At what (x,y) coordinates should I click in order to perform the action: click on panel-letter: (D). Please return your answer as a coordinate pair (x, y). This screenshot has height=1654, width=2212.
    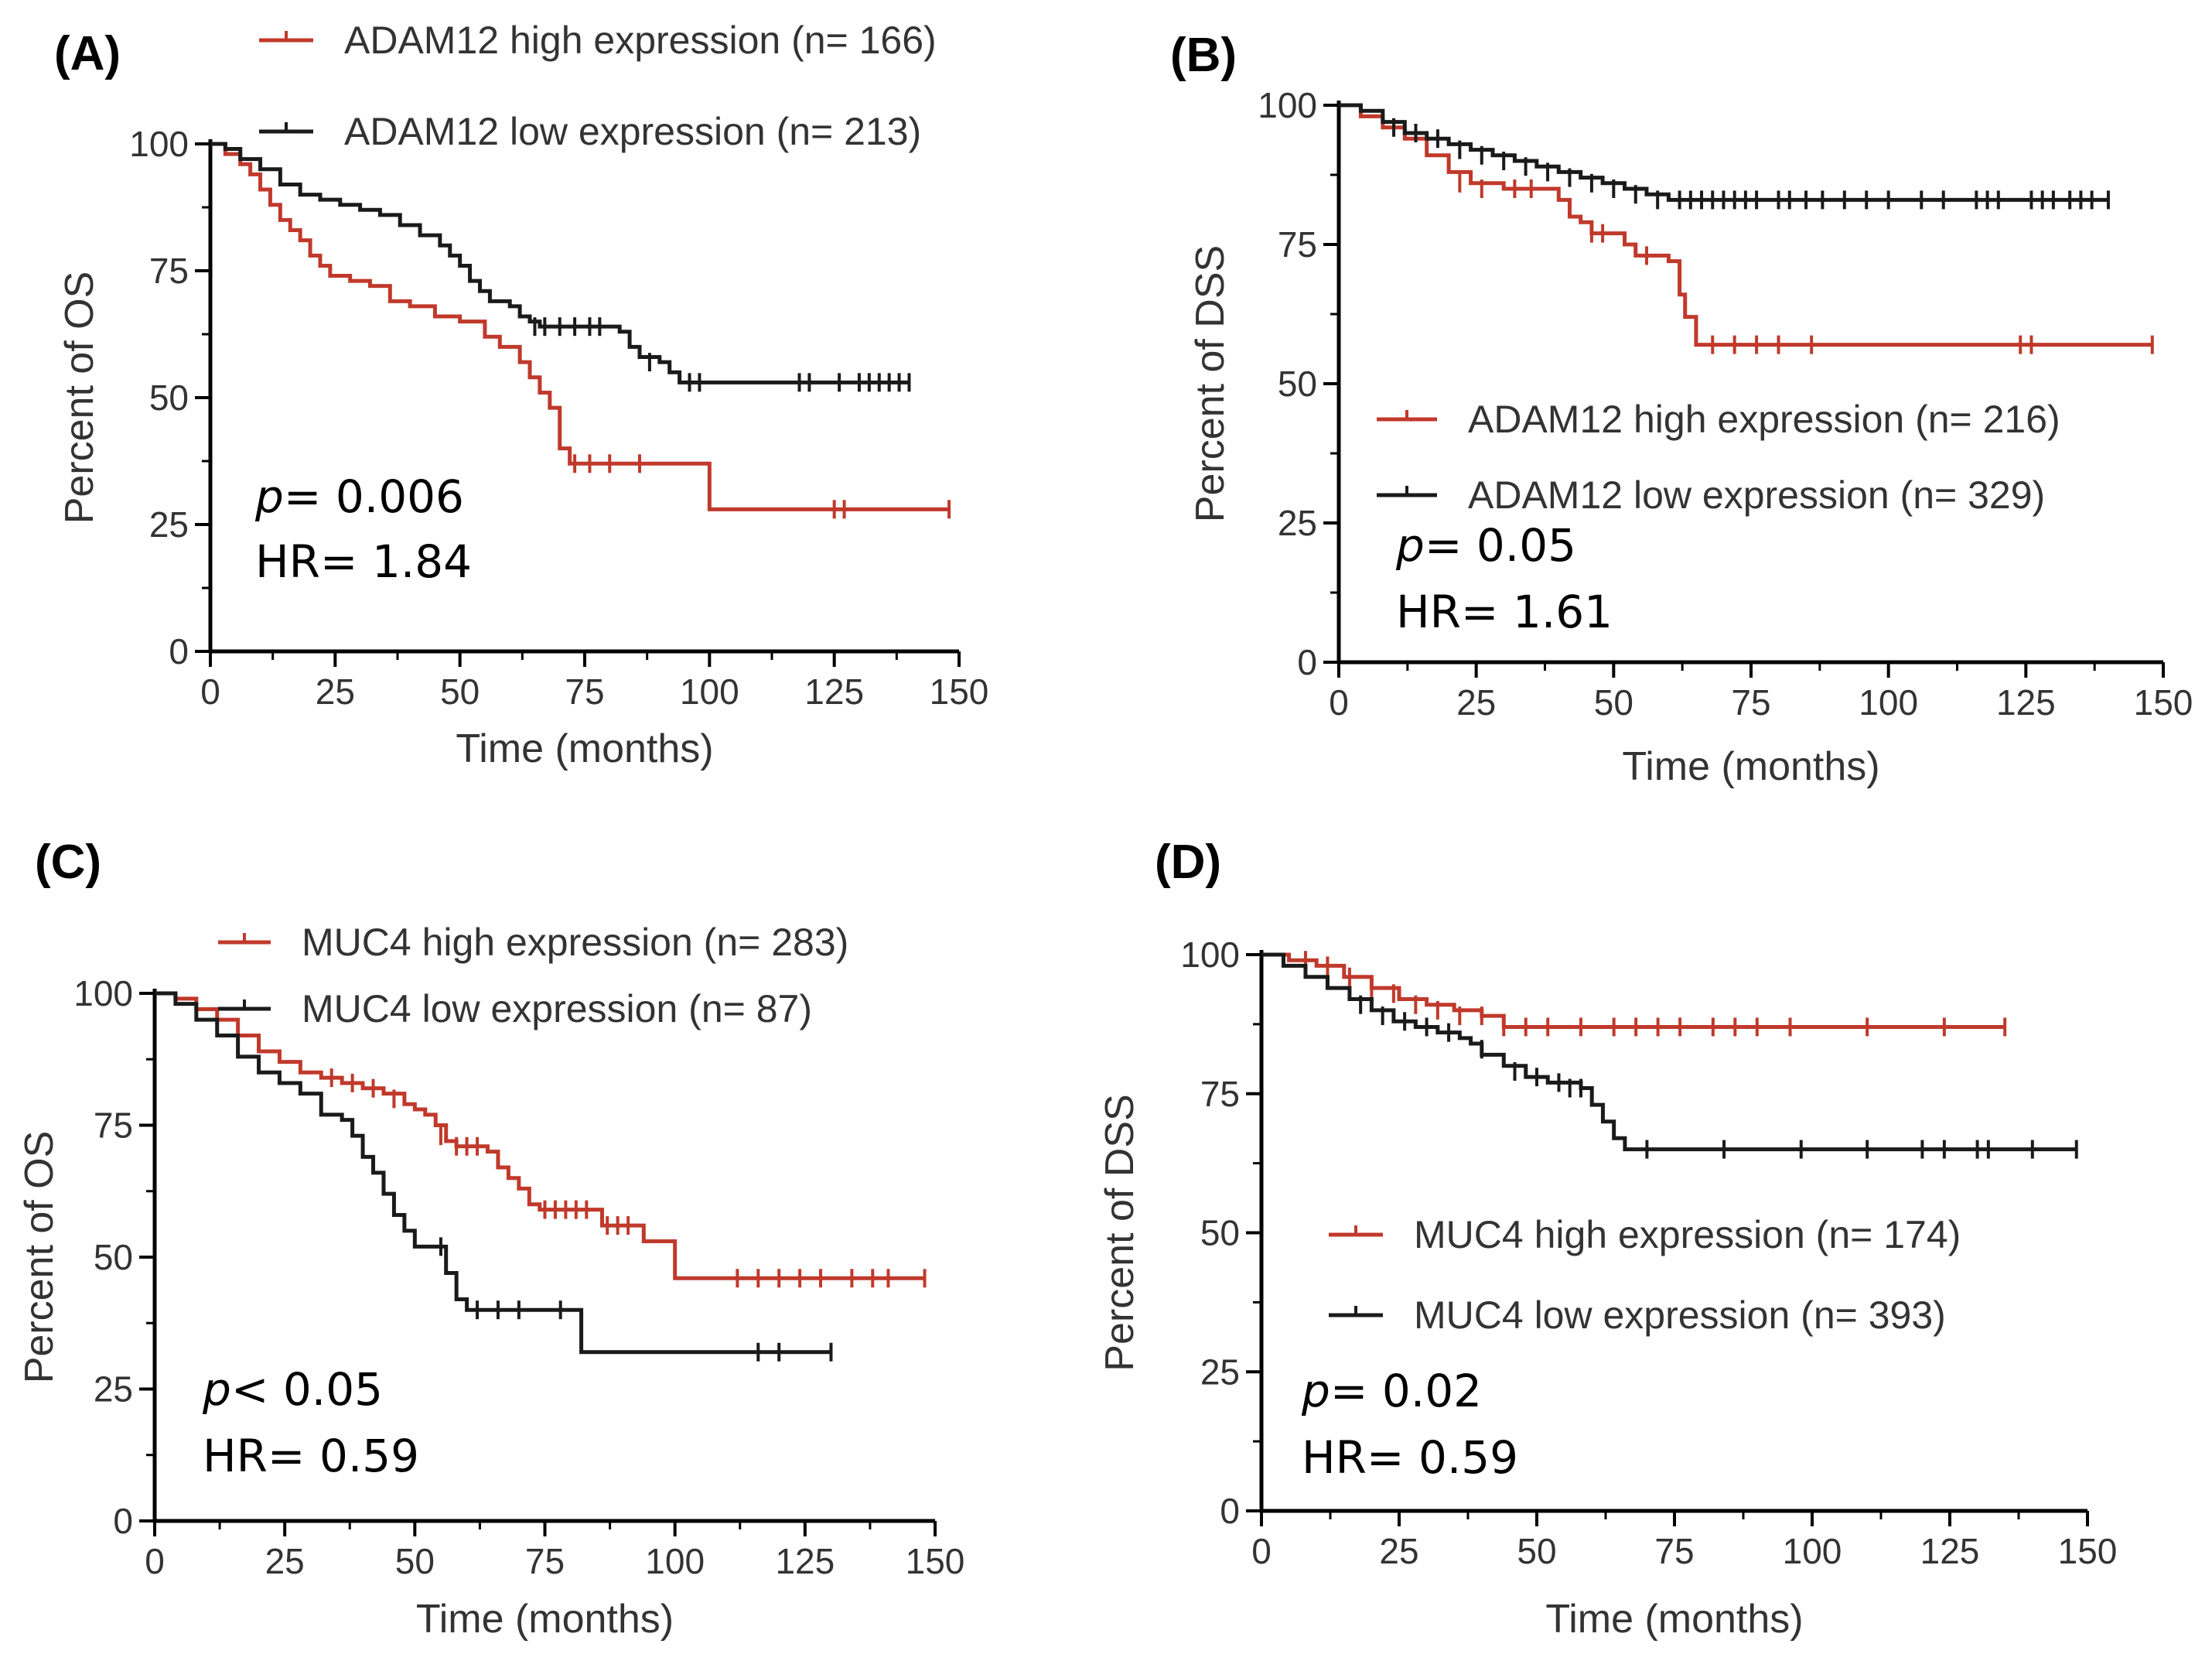
    Looking at the image, I should click on (1188, 863).